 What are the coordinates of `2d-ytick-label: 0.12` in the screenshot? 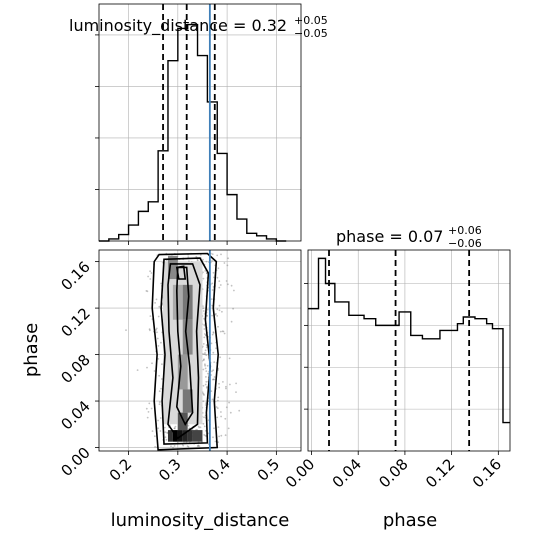 It's located at (75, 322).